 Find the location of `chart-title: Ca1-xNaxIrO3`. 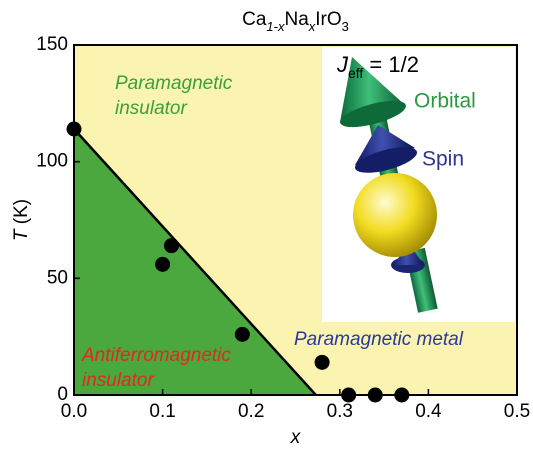

chart-title: Ca1-xNaxIrO3 is located at coordinates (295, 21).